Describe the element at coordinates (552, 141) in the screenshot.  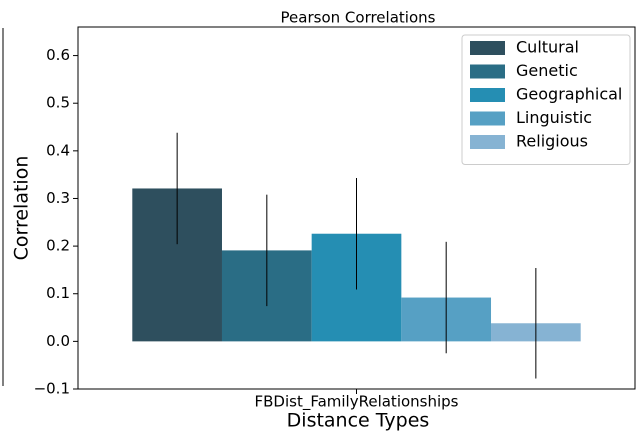
I see `legend-label: Religious` at that location.